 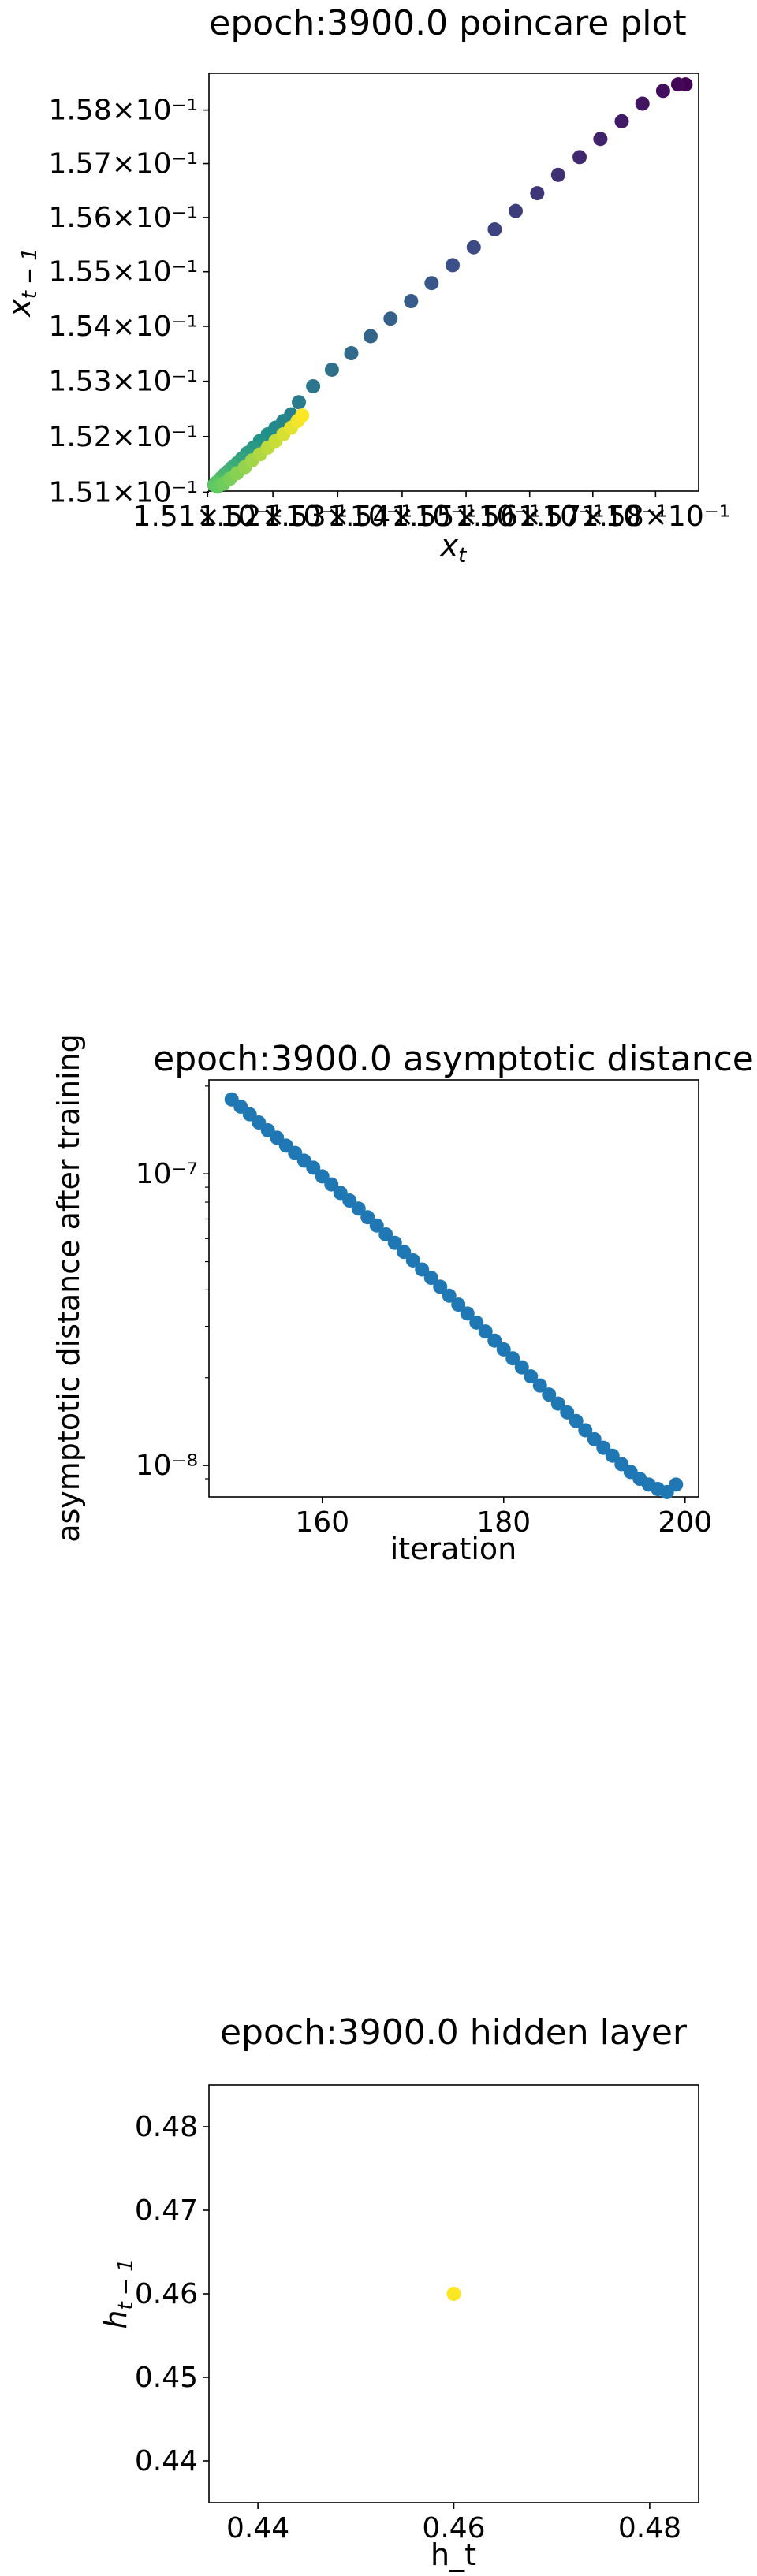 What do you see at coordinates (118, 2293) in the screenshot?
I see `hidden-layer-y-axis-label: ht − 1` at bounding box center [118, 2293].